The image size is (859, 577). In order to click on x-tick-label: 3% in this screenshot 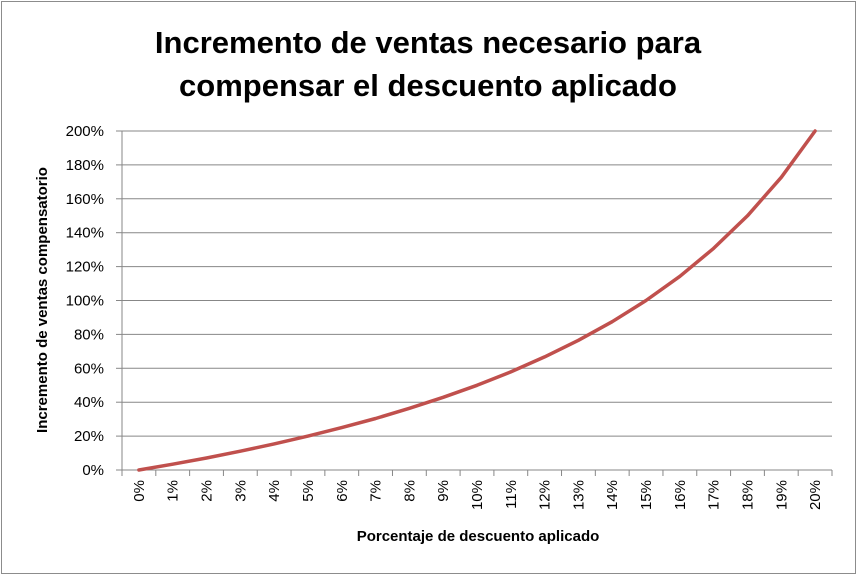, I will do `click(240, 491)`.